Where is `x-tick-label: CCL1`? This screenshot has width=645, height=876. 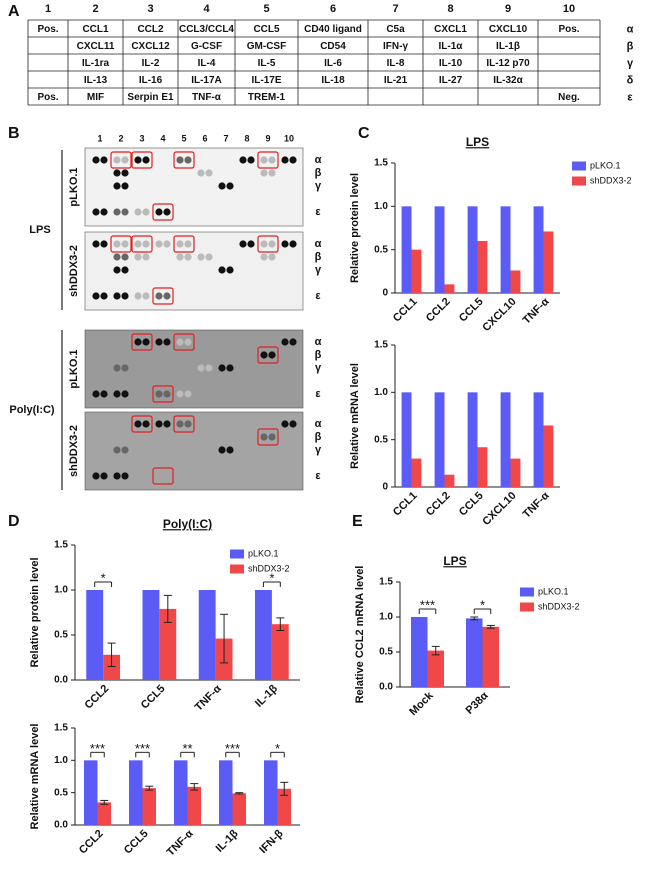 x-tick-label: CCL1 is located at coordinates (405, 504).